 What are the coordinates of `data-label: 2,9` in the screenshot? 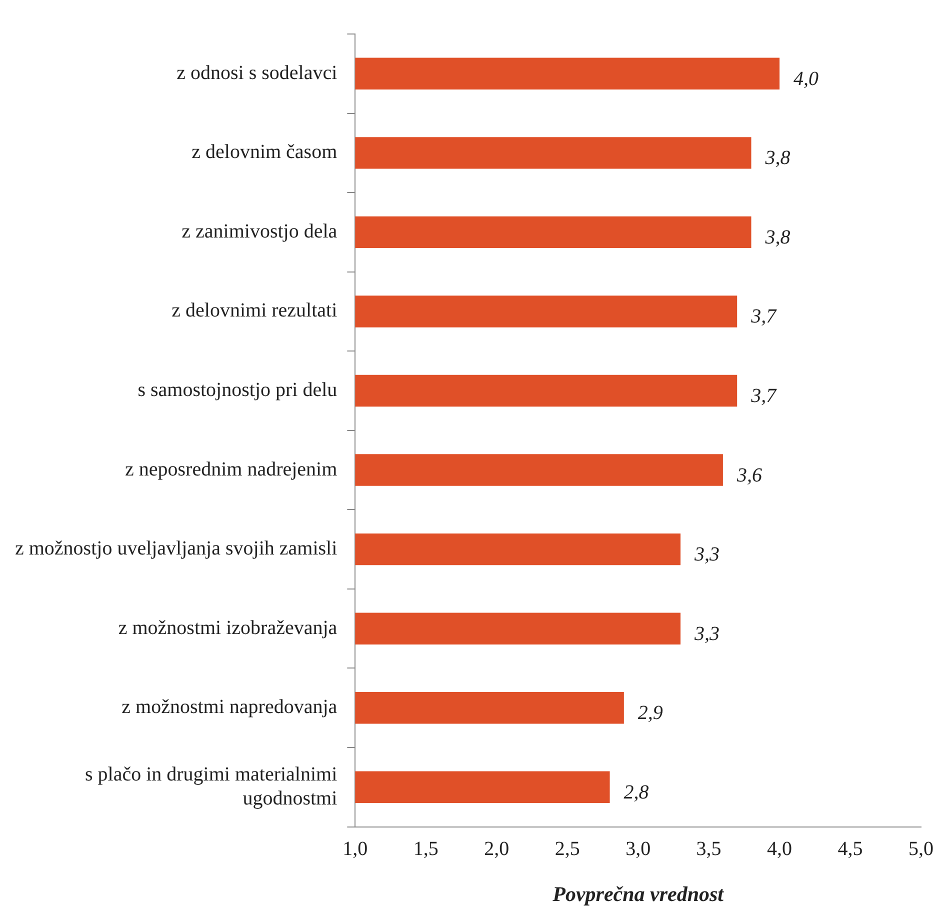 It's located at (650, 713).